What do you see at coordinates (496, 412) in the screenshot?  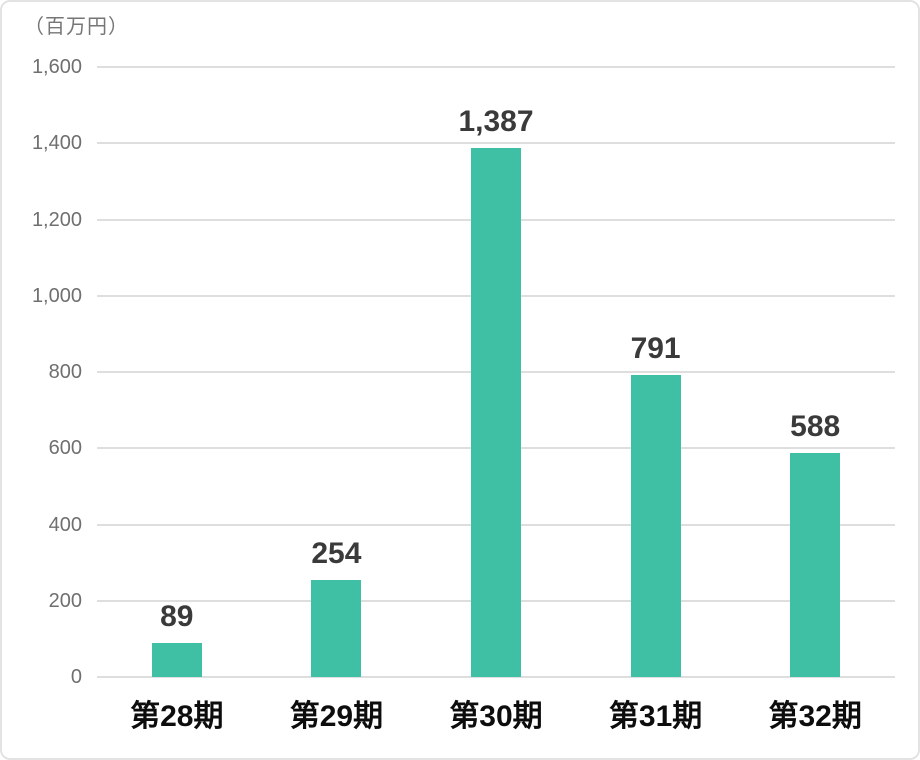 I see `bar-第30期` at bounding box center [496, 412].